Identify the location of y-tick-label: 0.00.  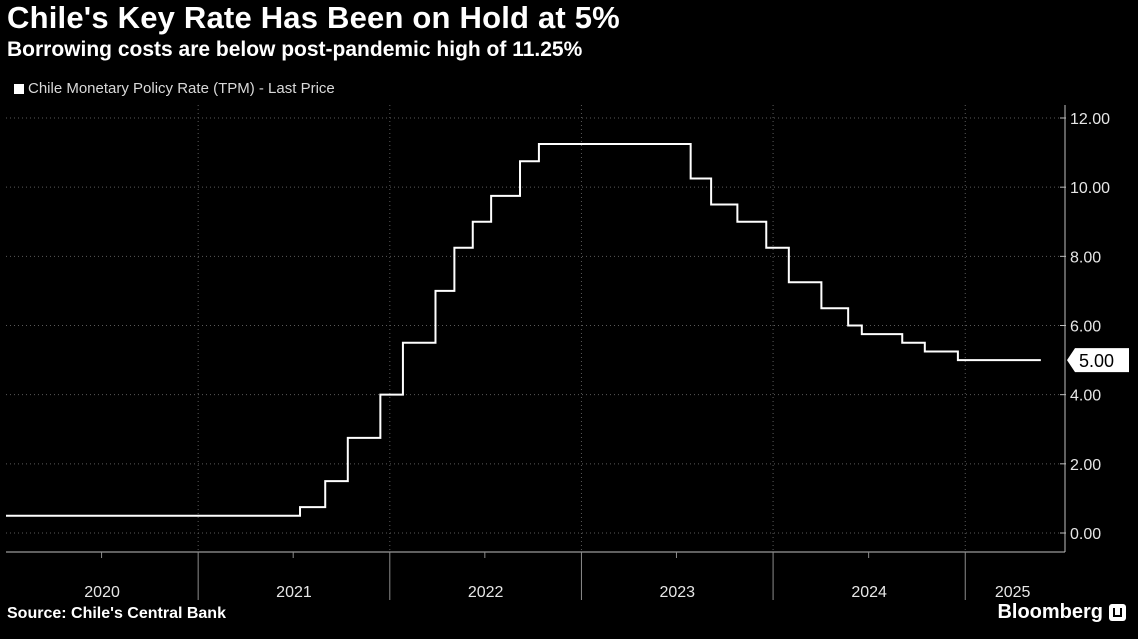
(1085, 534).